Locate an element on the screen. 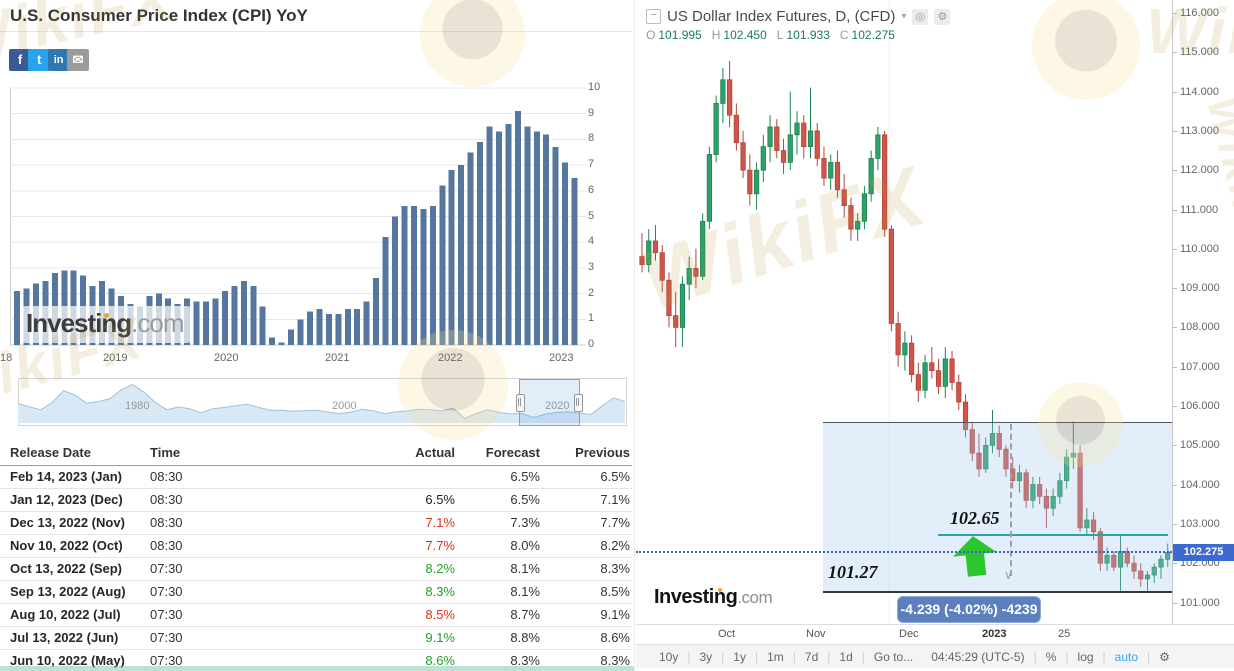 This screenshot has width=1234, height=671. support-price-label: 101.27 is located at coordinates (853, 572).